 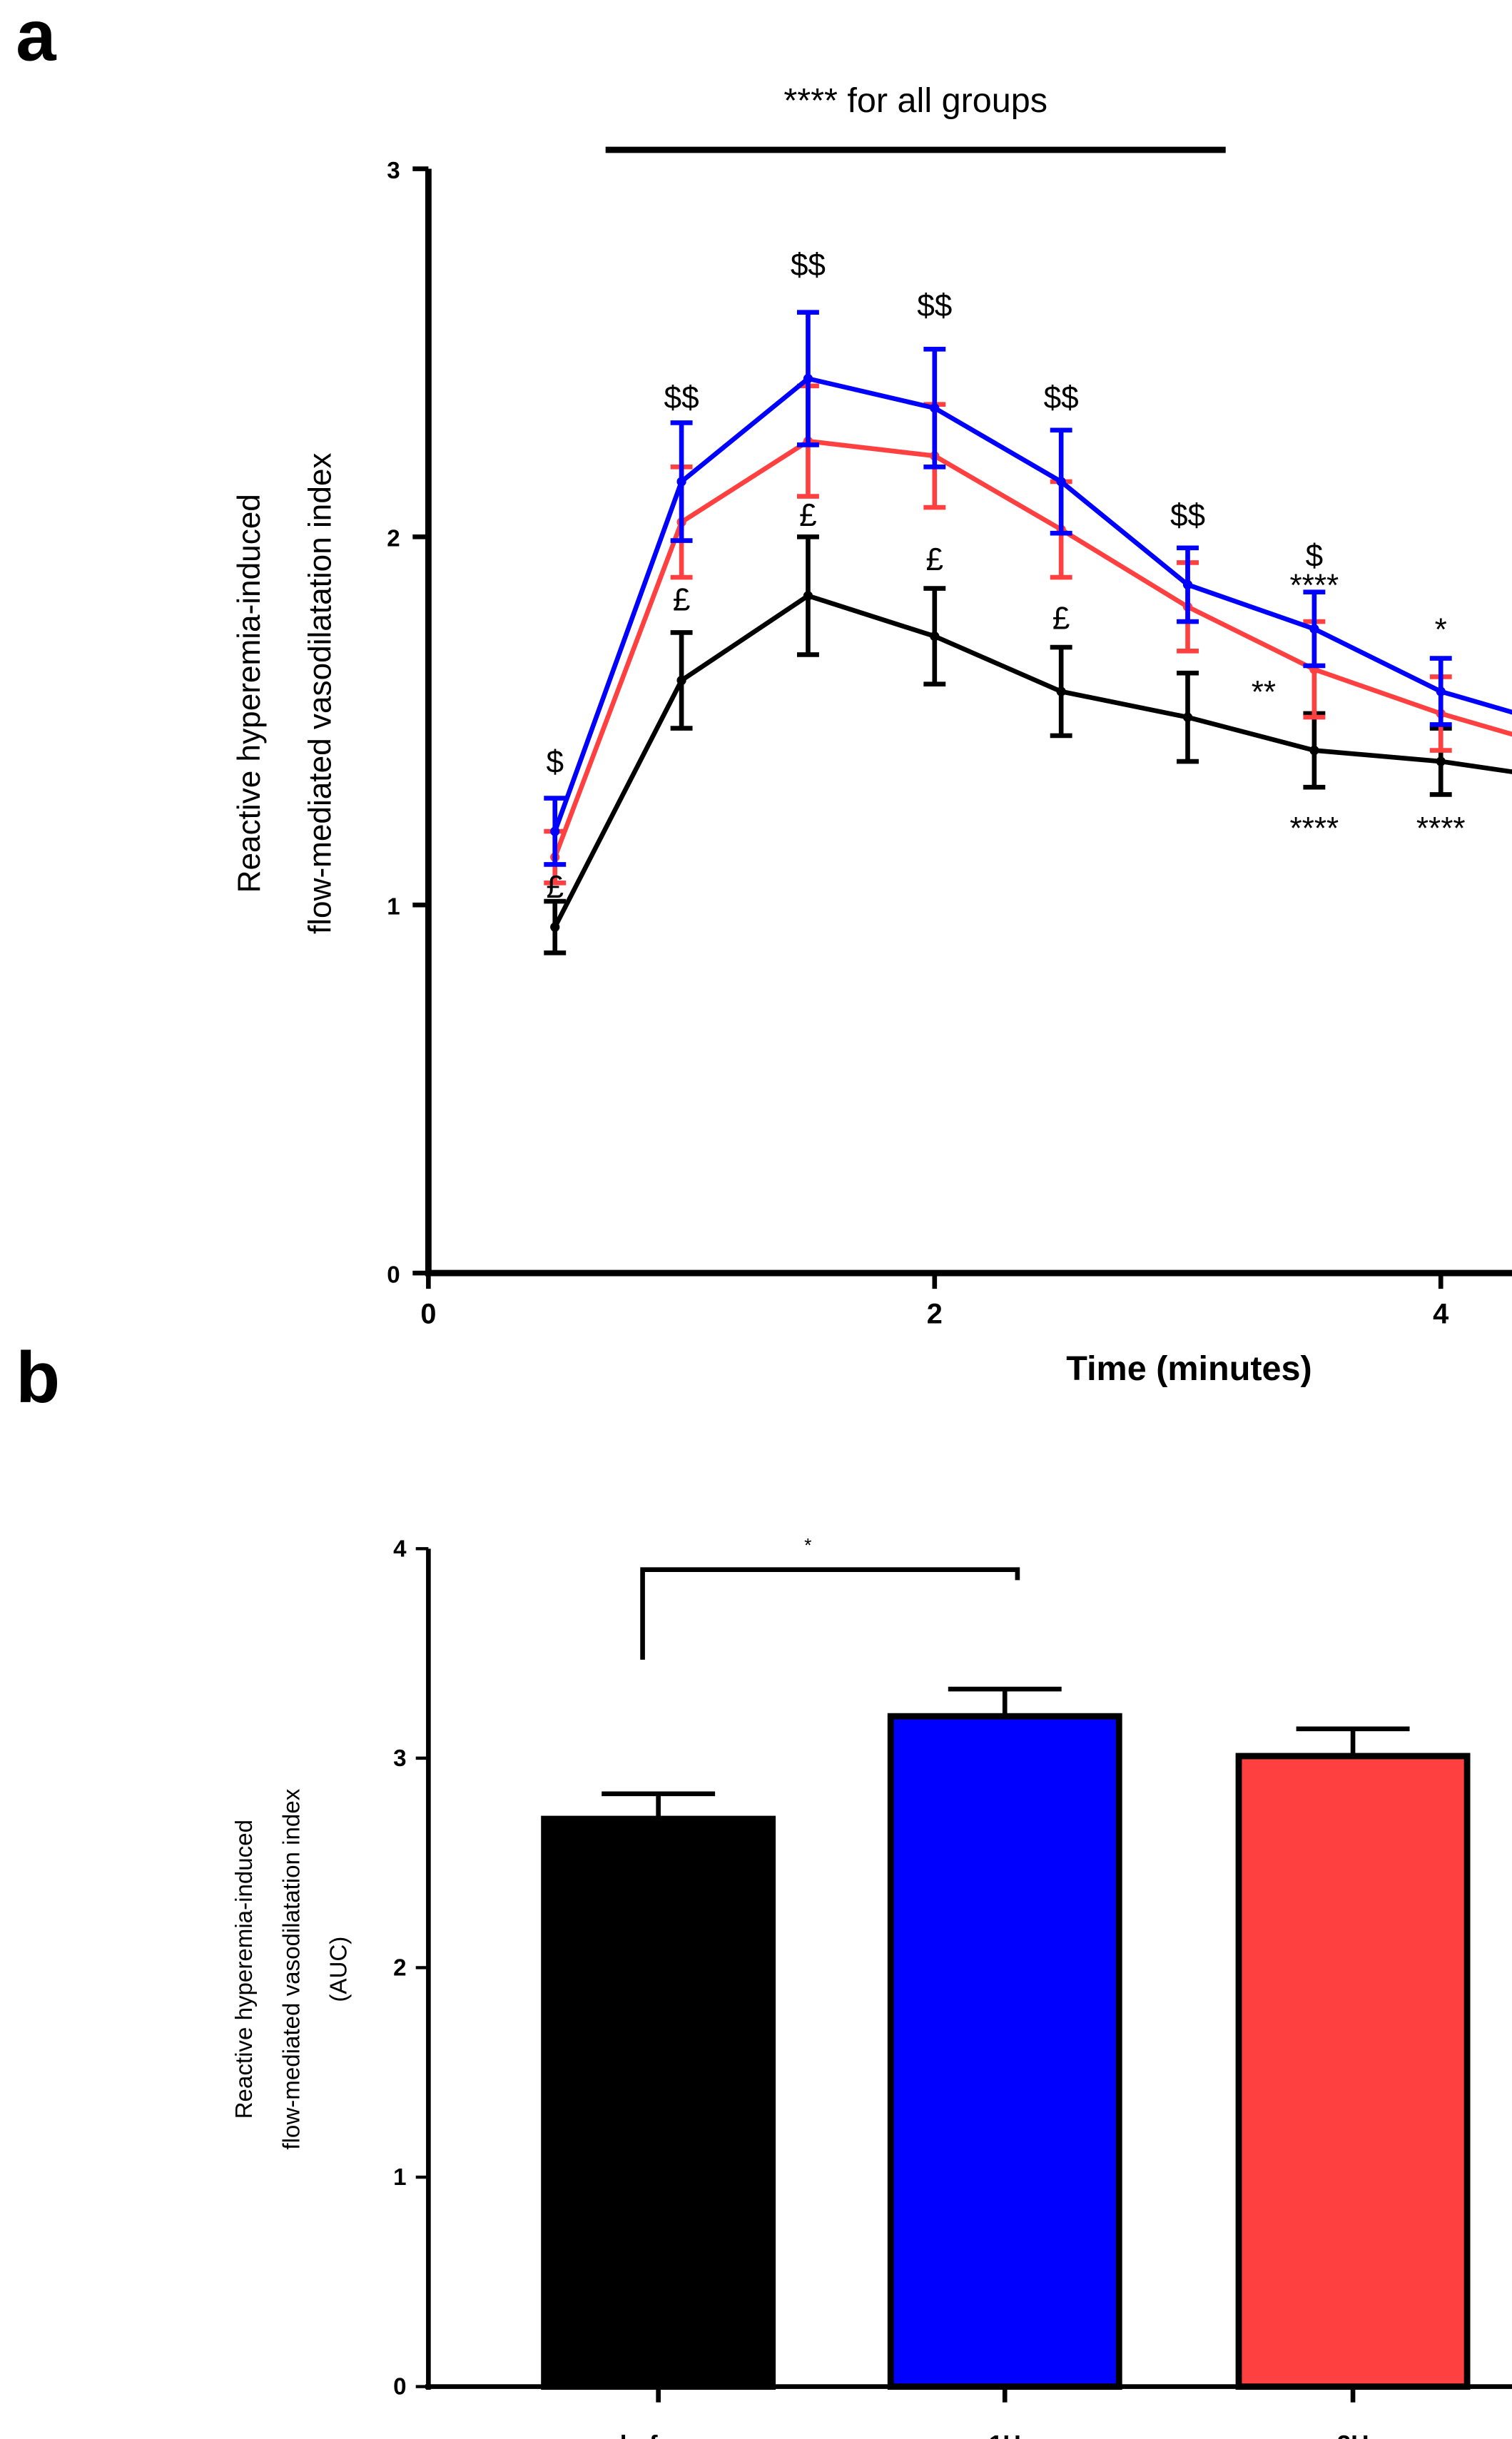 I want to click on chart-b-ylabel-line2: flow-mediated vasodilatation index, so click(x=291, y=1968).